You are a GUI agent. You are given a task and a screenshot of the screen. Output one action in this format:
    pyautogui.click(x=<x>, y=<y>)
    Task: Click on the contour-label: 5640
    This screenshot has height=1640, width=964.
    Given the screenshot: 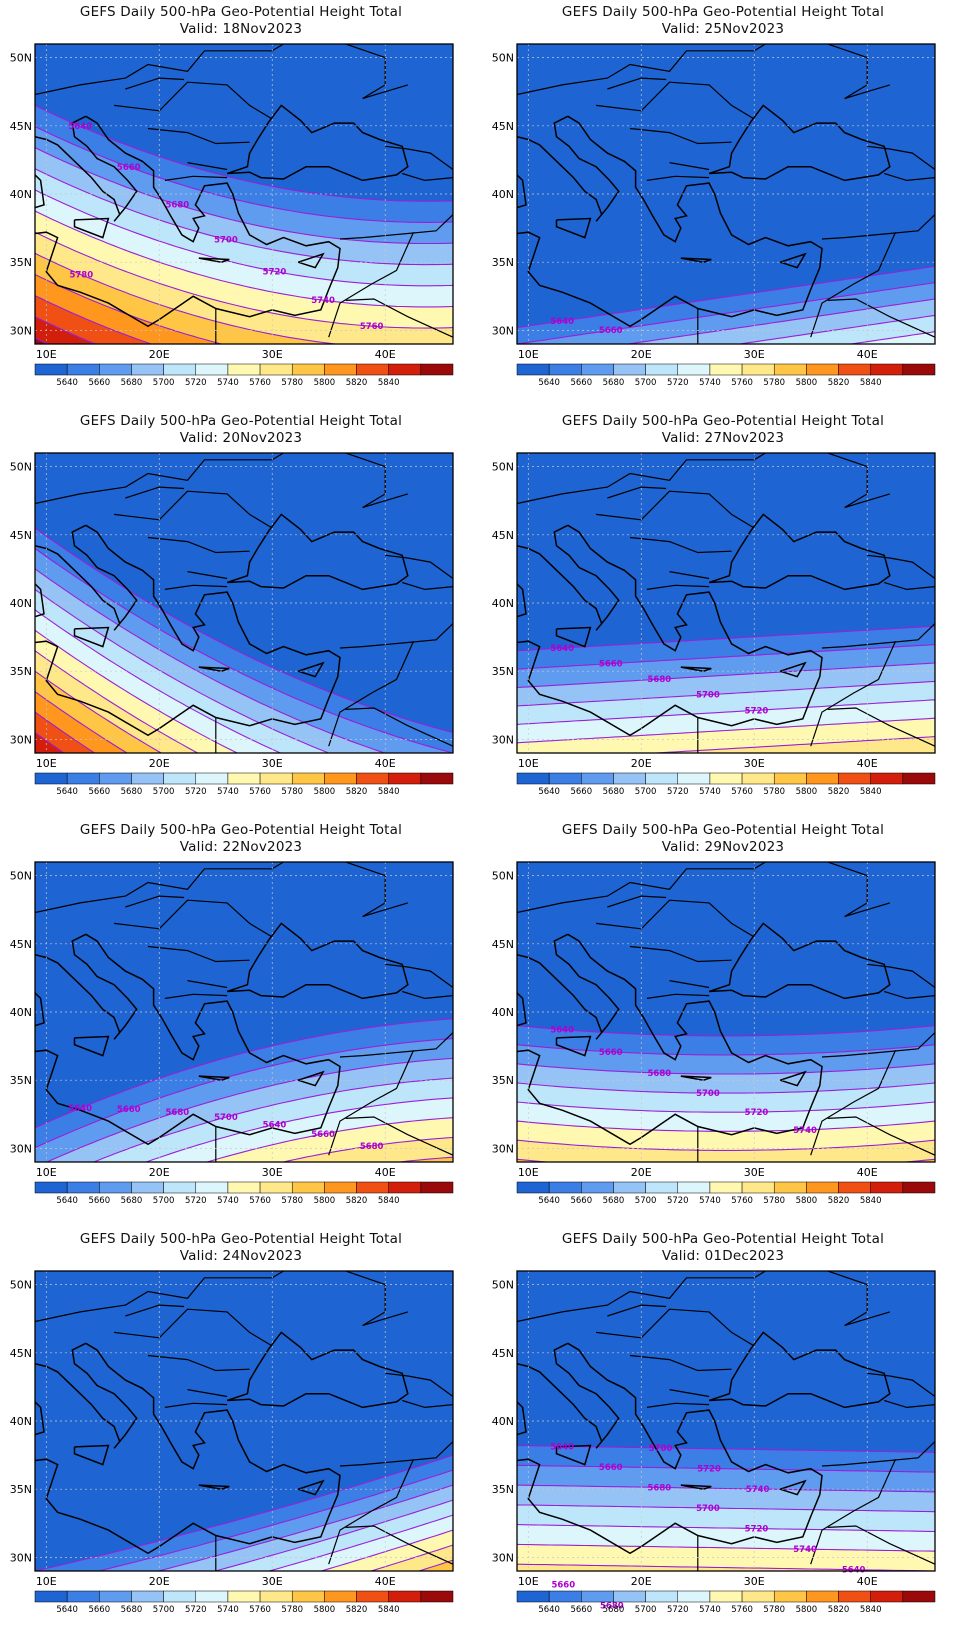 What is the action you would take?
    pyautogui.click(x=80, y=1109)
    